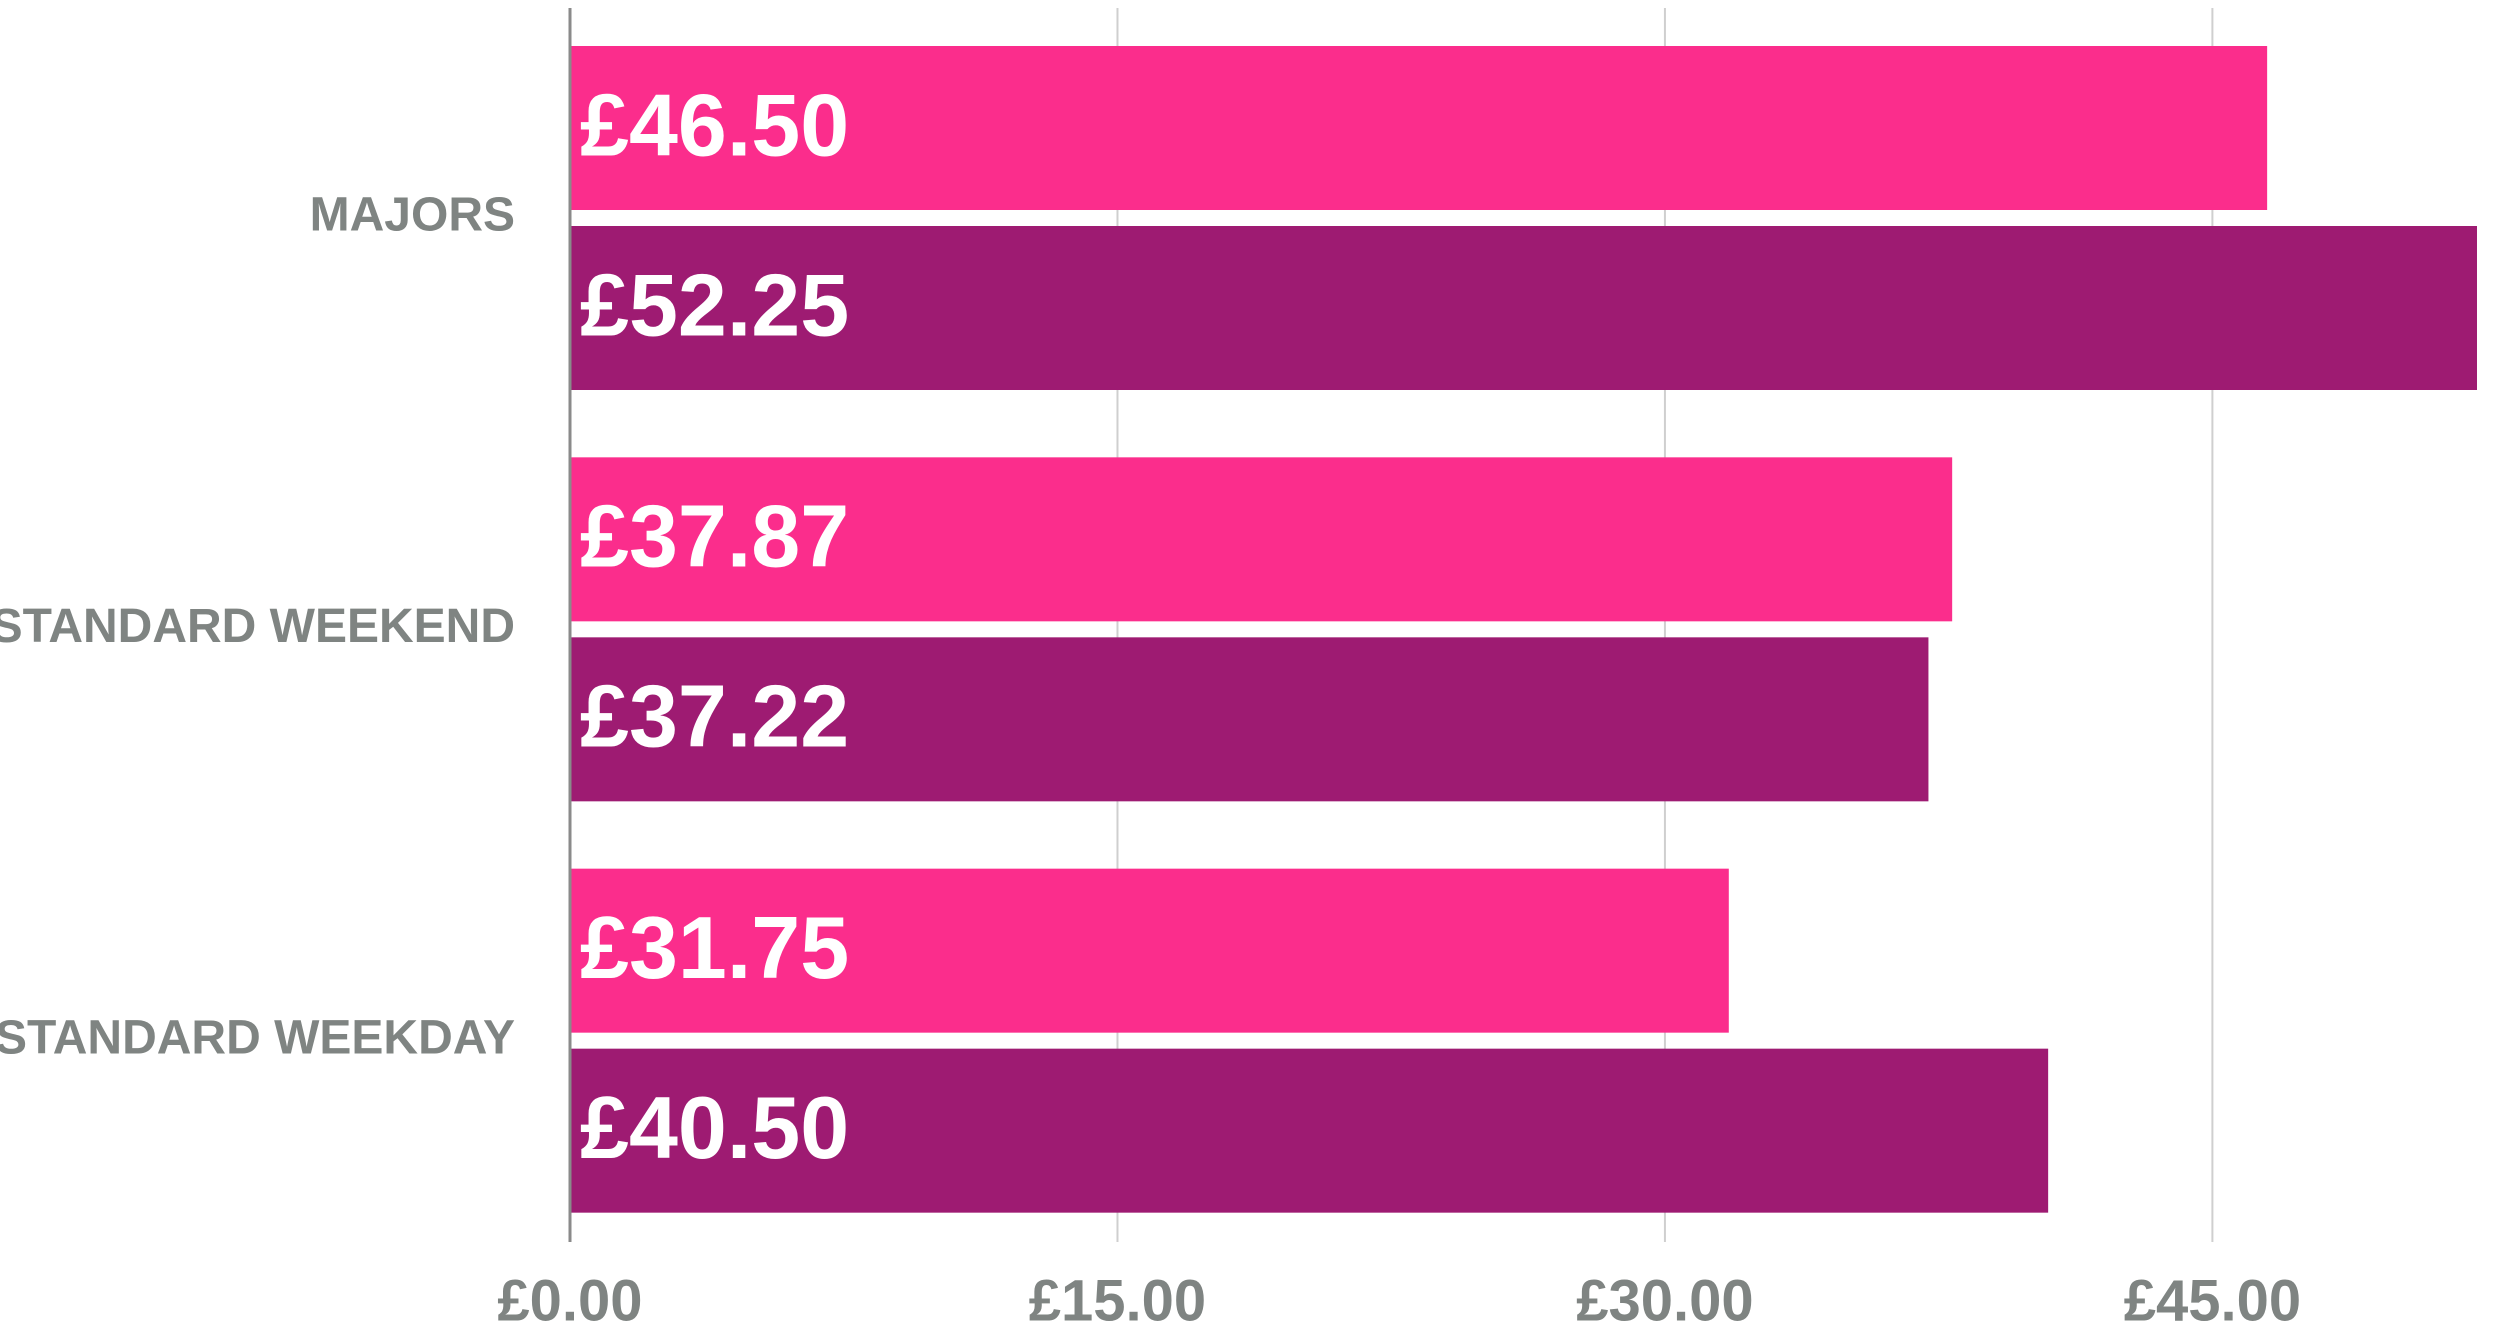 This screenshot has height=1341, width=2496. I want to click on x-tick-label: £15.00, so click(1117, 1300).